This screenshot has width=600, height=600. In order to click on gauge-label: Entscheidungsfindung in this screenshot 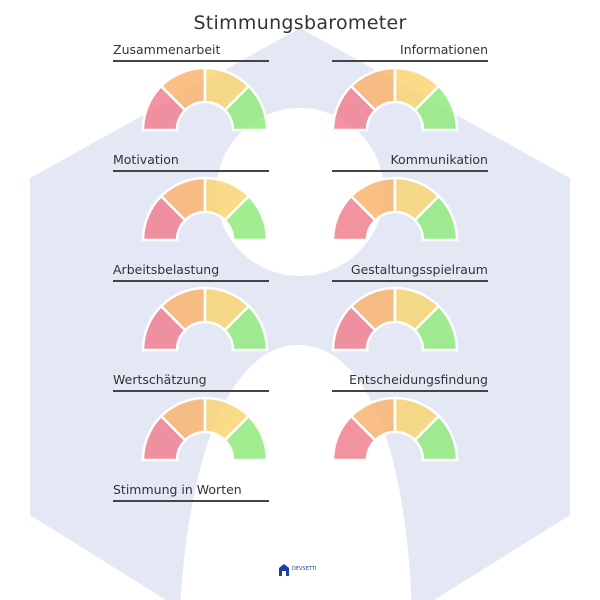, I will do `click(410, 382)`.